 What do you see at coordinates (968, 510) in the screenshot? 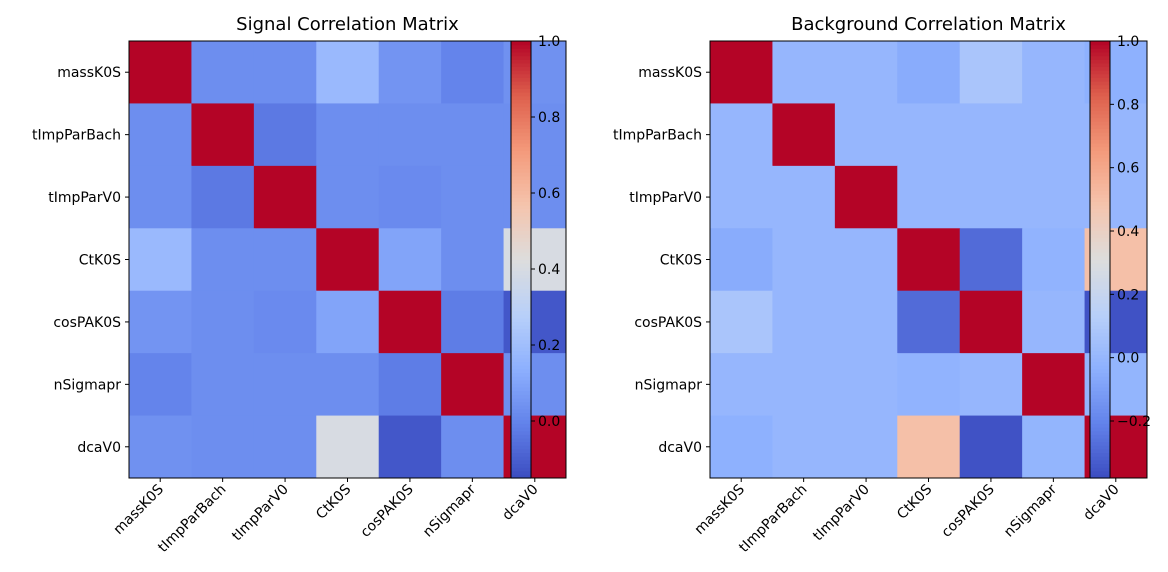
I see `x-tick-label: cosPAK0S` at bounding box center [968, 510].